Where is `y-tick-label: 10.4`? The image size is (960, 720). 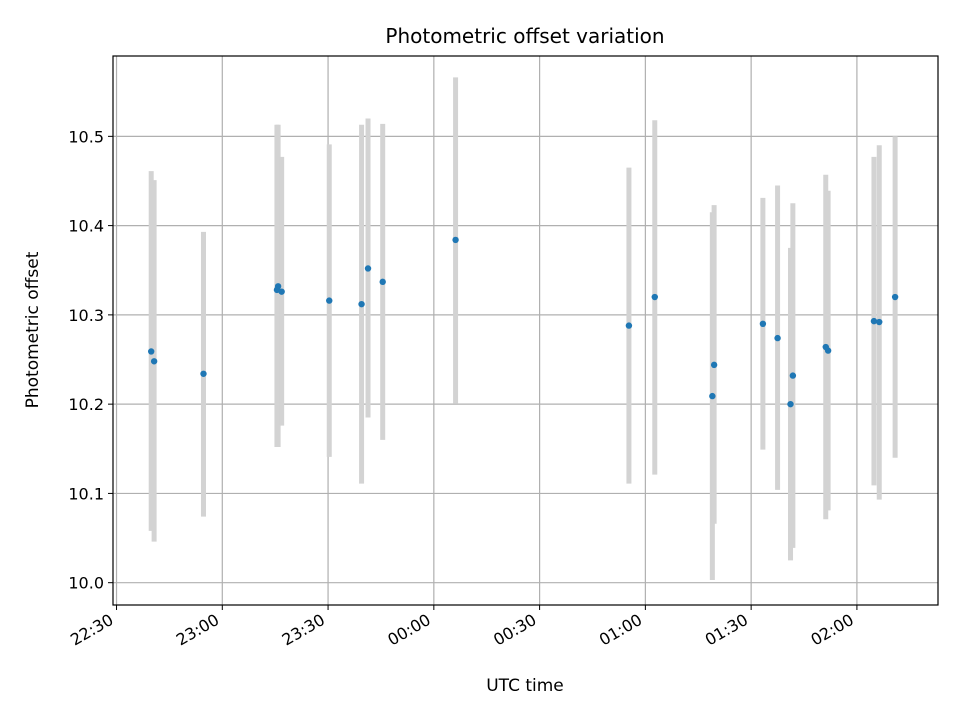 y-tick-label: 10.4 is located at coordinates (86, 226).